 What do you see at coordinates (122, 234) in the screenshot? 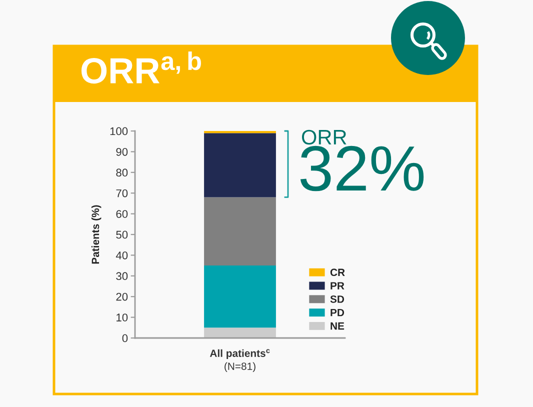
I see `y-tick-label: 50` at bounding box center [122, 234].